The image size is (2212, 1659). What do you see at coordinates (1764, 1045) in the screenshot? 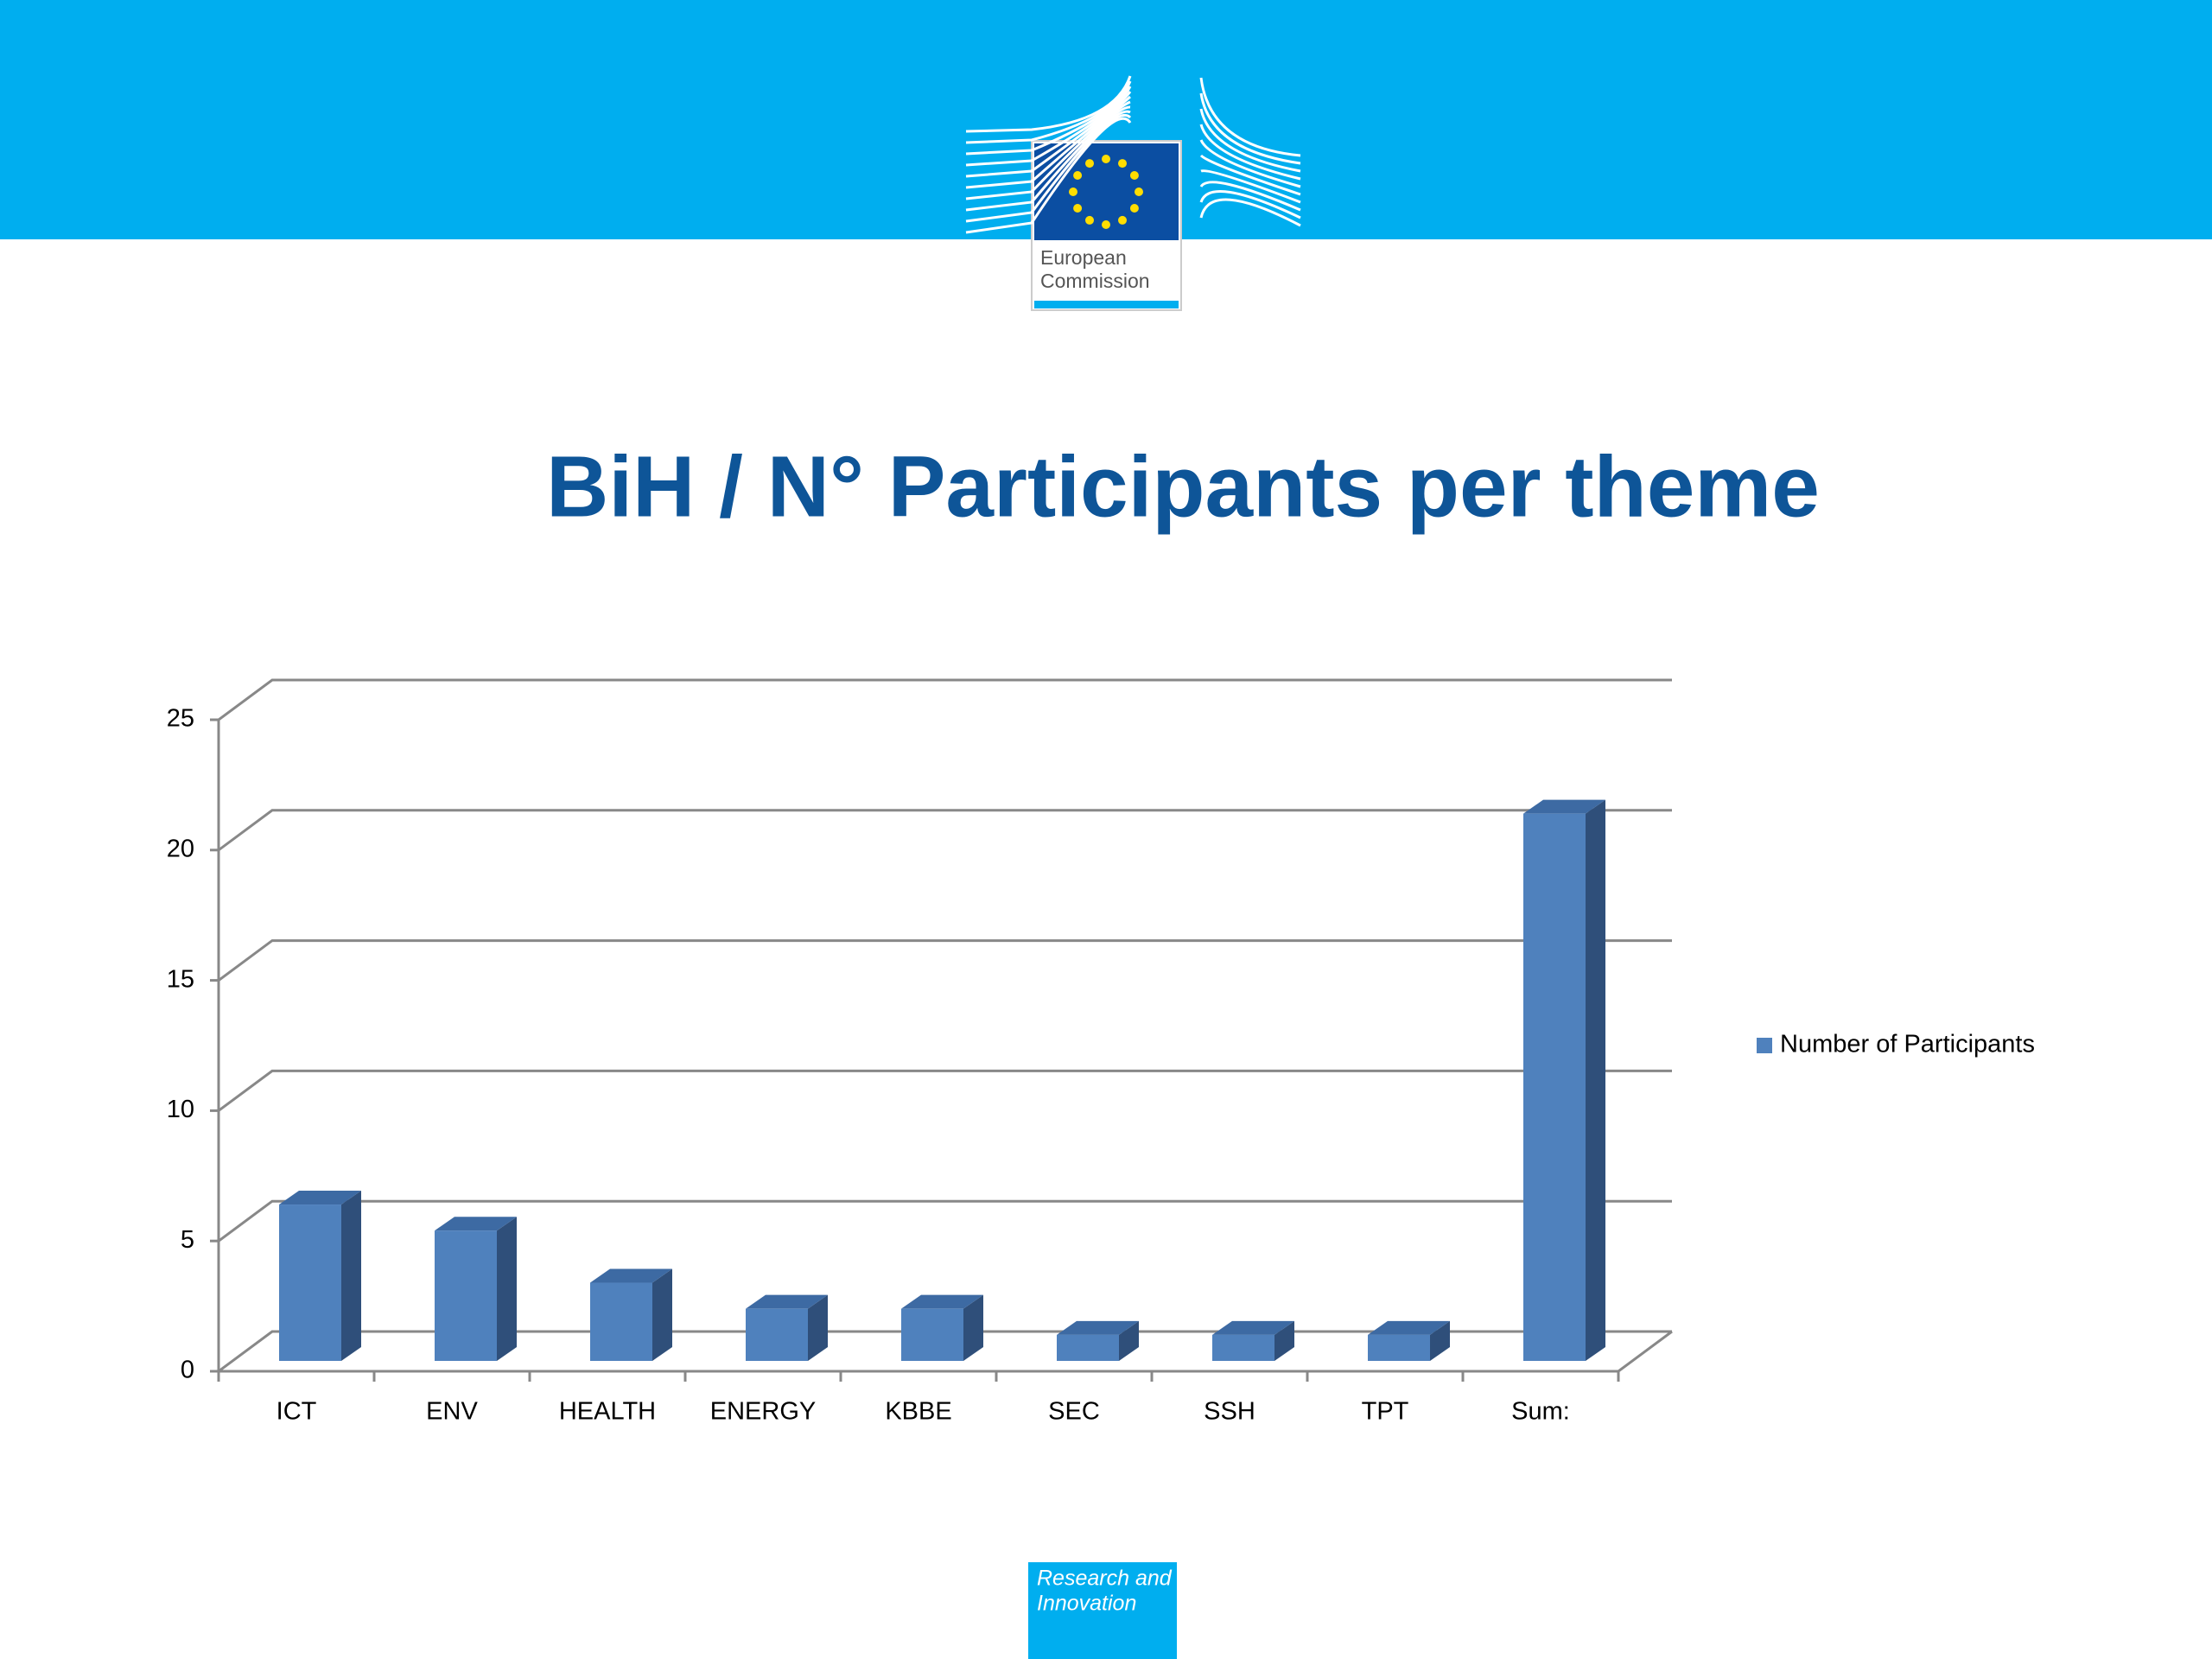
I see `legend-swatch` at bounding box center [1764, 1045].